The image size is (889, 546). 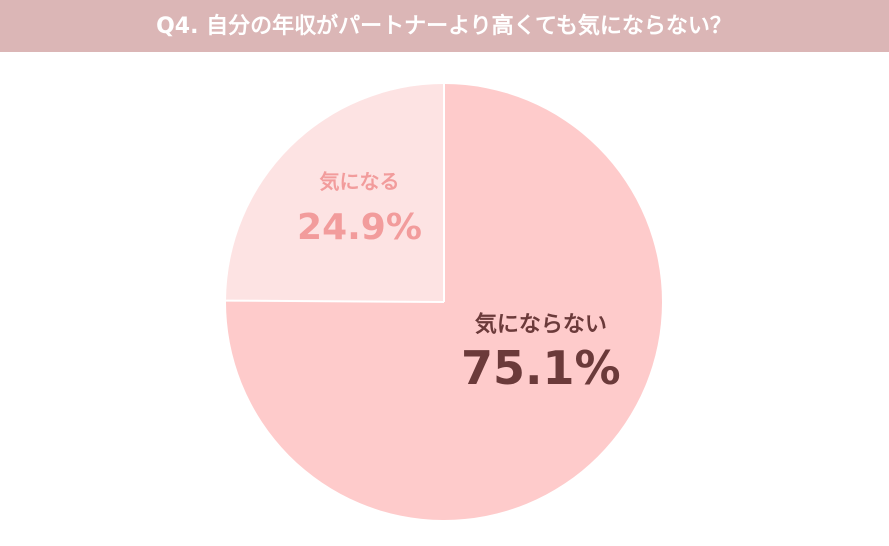 What do you see at coordinates (359, 227) in the screenshot?
I see `value-label: 24.9%` at bounding box center [359, 227].